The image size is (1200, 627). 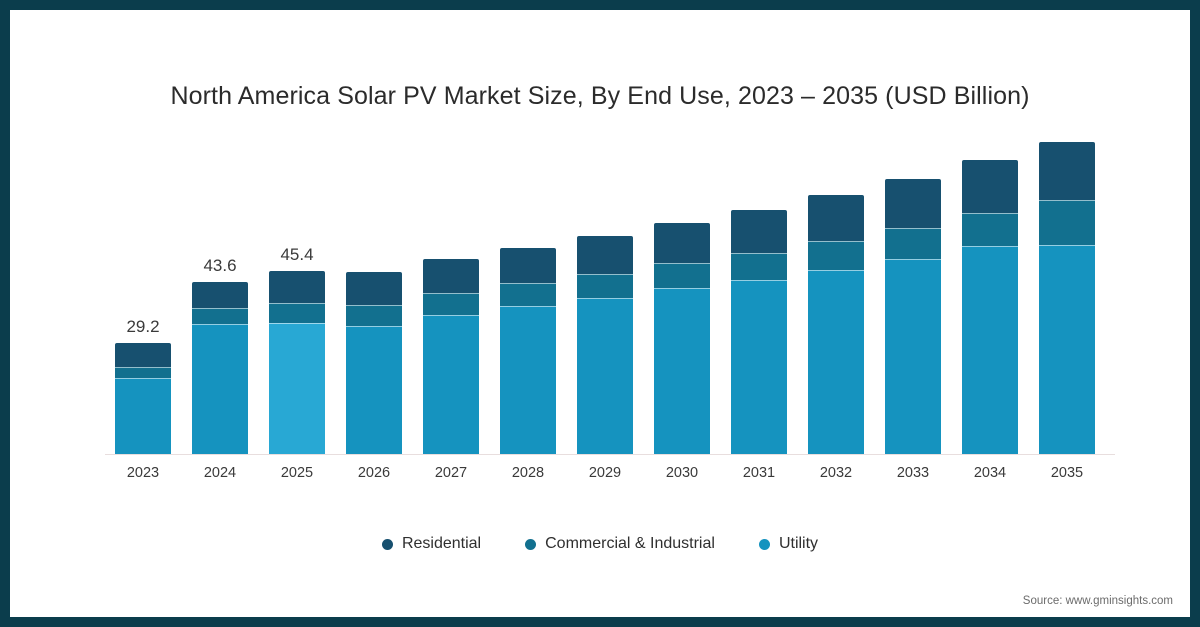 I want to click on legend-item-residential: Residential, so click(x=431, y=544).